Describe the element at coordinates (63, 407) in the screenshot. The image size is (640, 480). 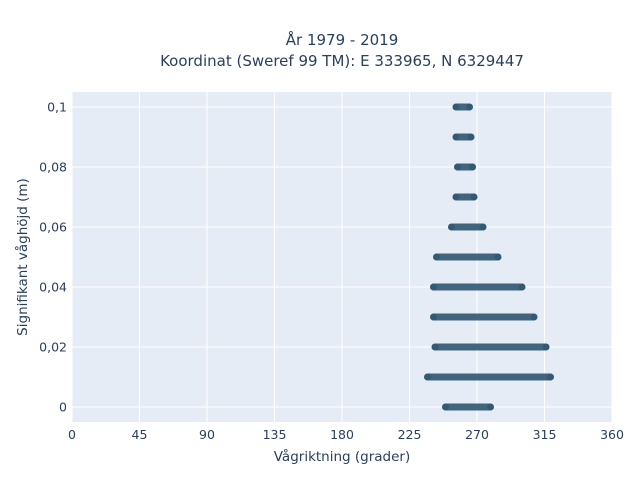
I see `y-tick-label: 0` at that location.